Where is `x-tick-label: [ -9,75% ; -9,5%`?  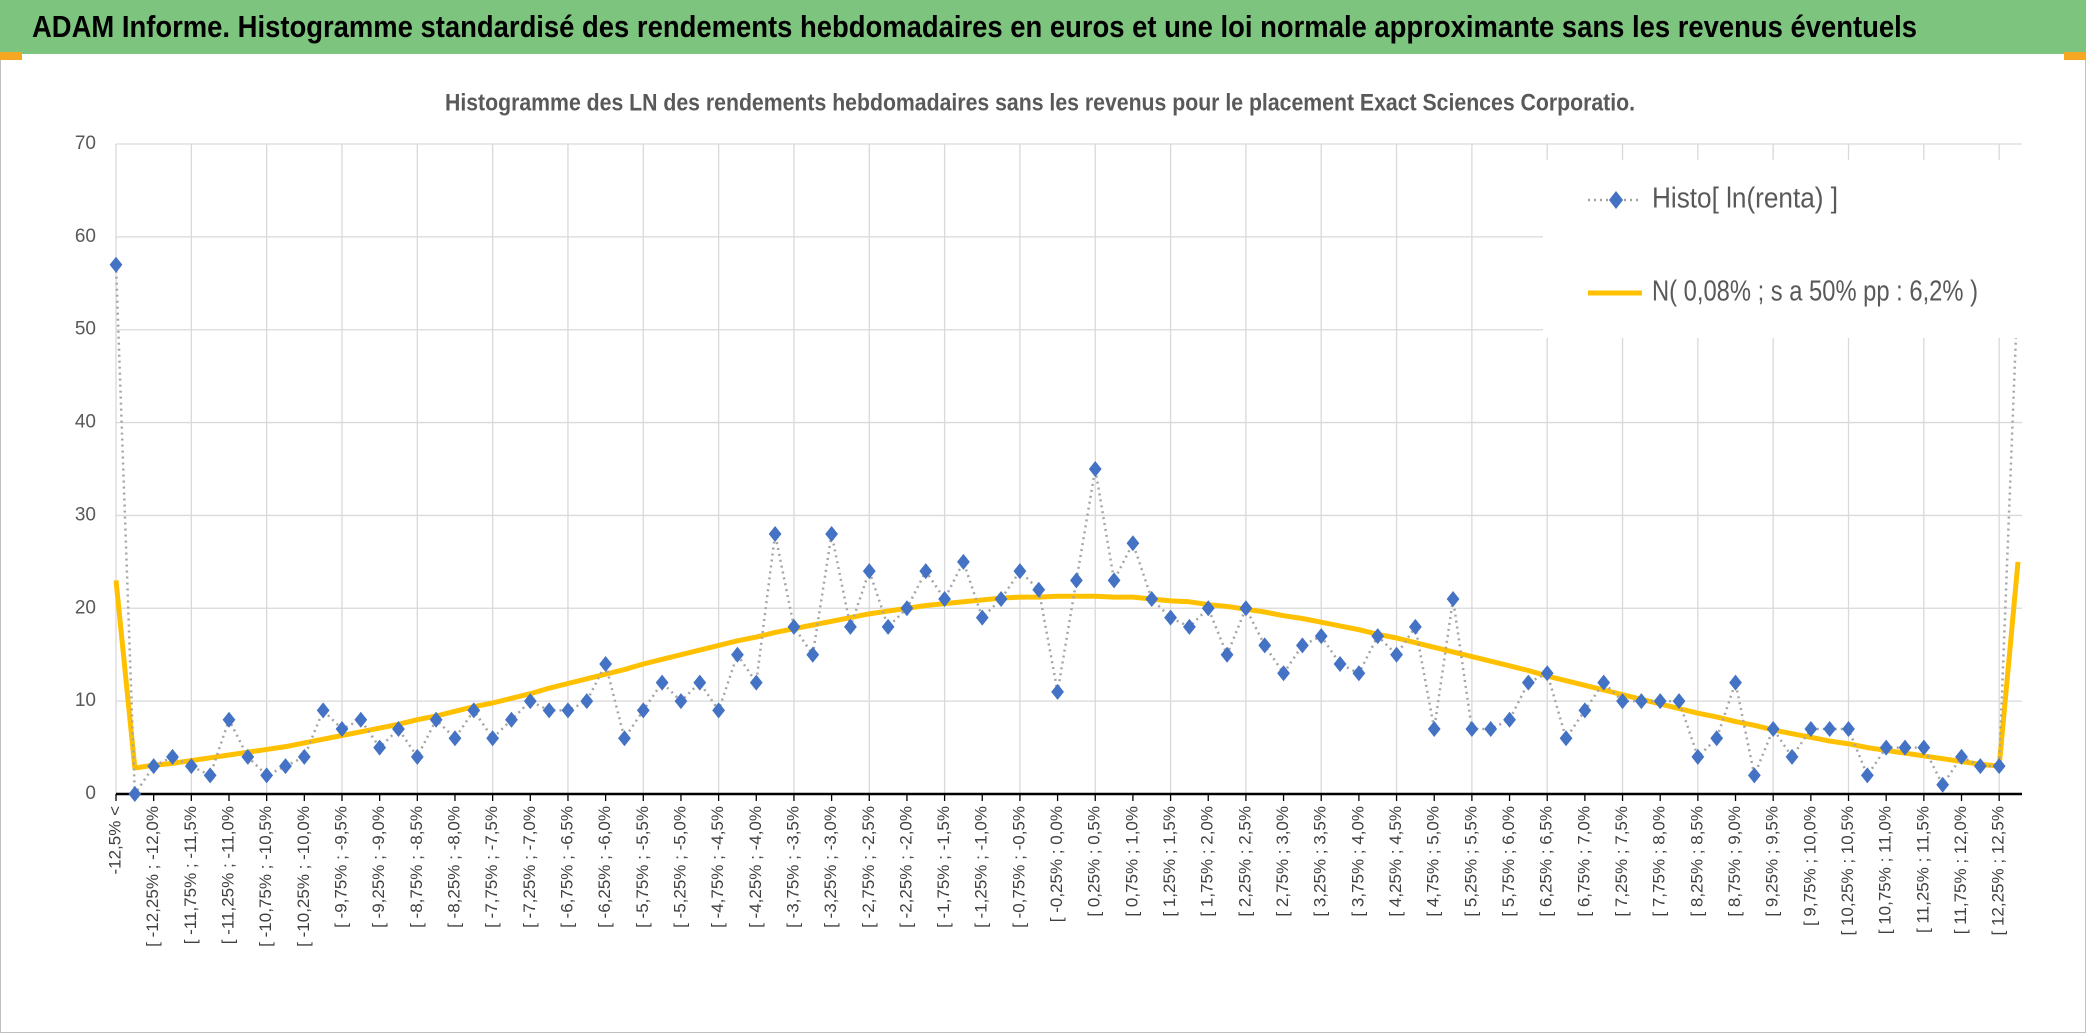
x-tick-label: [ -9,75% ; -9,5% is located at coordinates (340, 867).